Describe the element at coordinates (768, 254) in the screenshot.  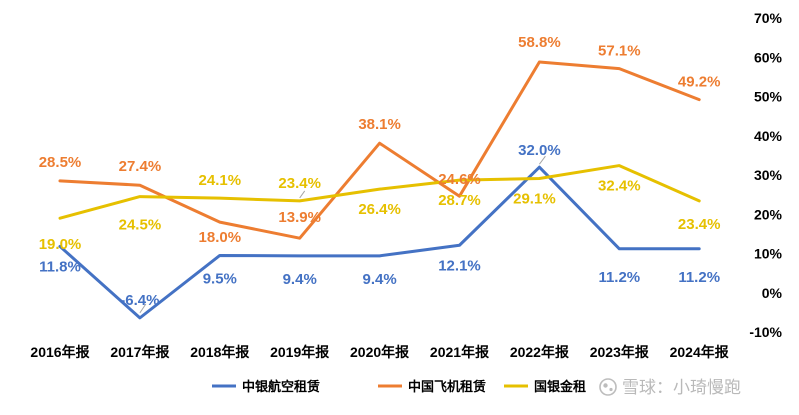
I see `y-tick-label: 10%` at that location.